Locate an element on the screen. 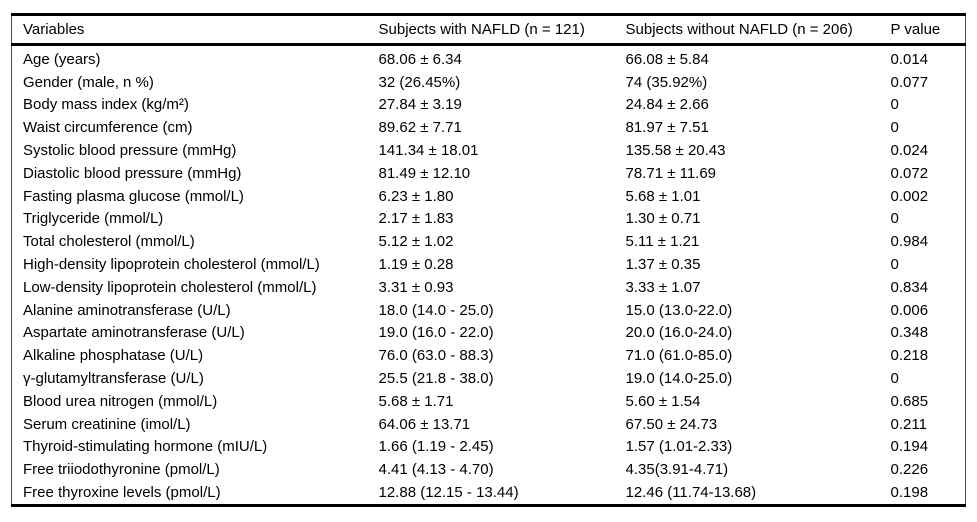  cell-p-value: 0.226 is located at coordinates (909, 470).